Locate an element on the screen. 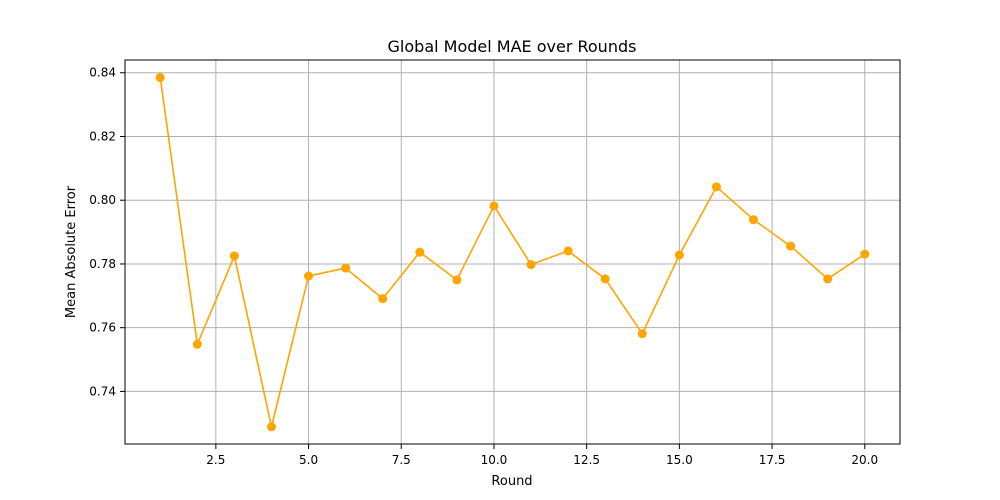 Image resolution: width=1000 pixels, height=500 pixels. y-tick-label: 0.76 is located at coordinates (102, 328).